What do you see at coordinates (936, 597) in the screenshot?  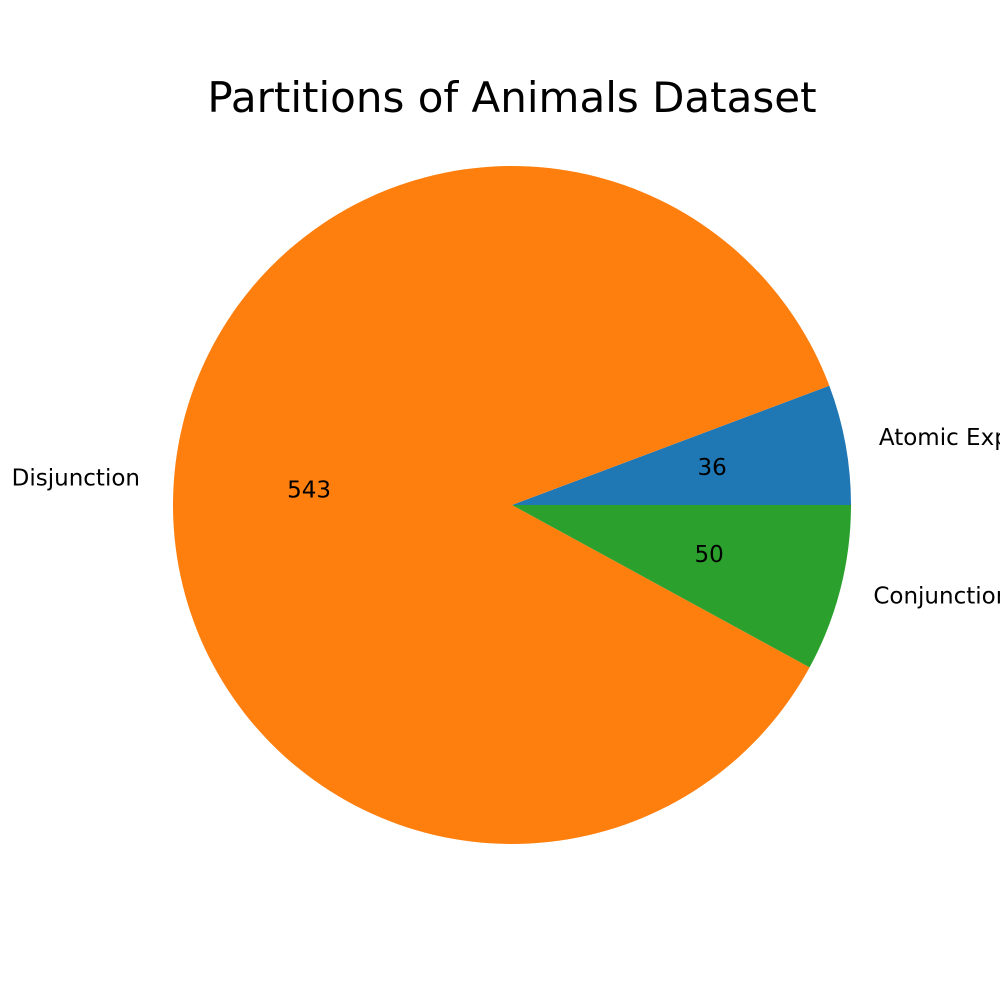 I see `slice-label-conjunction: Conjunction` at bounding box center [936, 597].